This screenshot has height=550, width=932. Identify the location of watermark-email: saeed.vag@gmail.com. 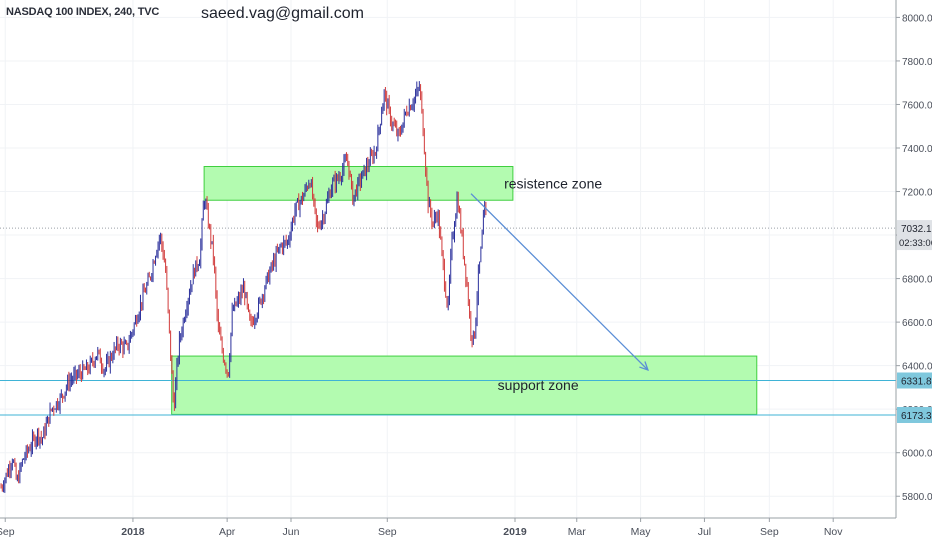
(282, 13).